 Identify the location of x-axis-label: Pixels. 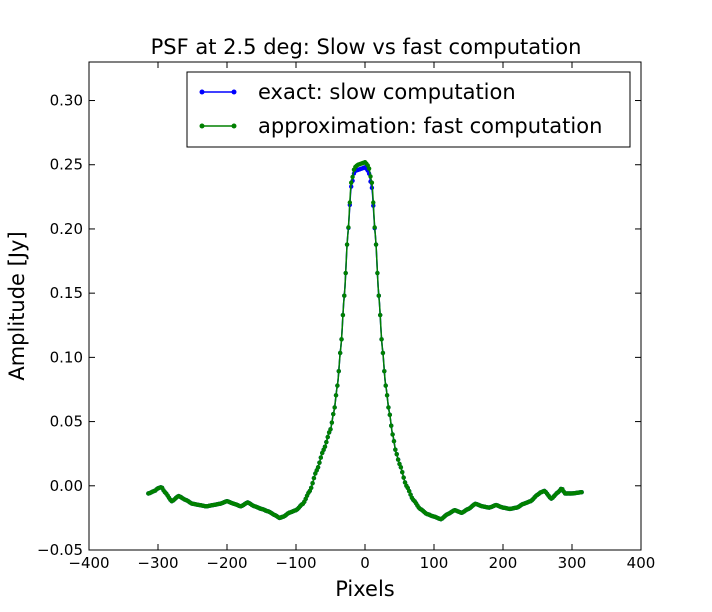
(365, 589).